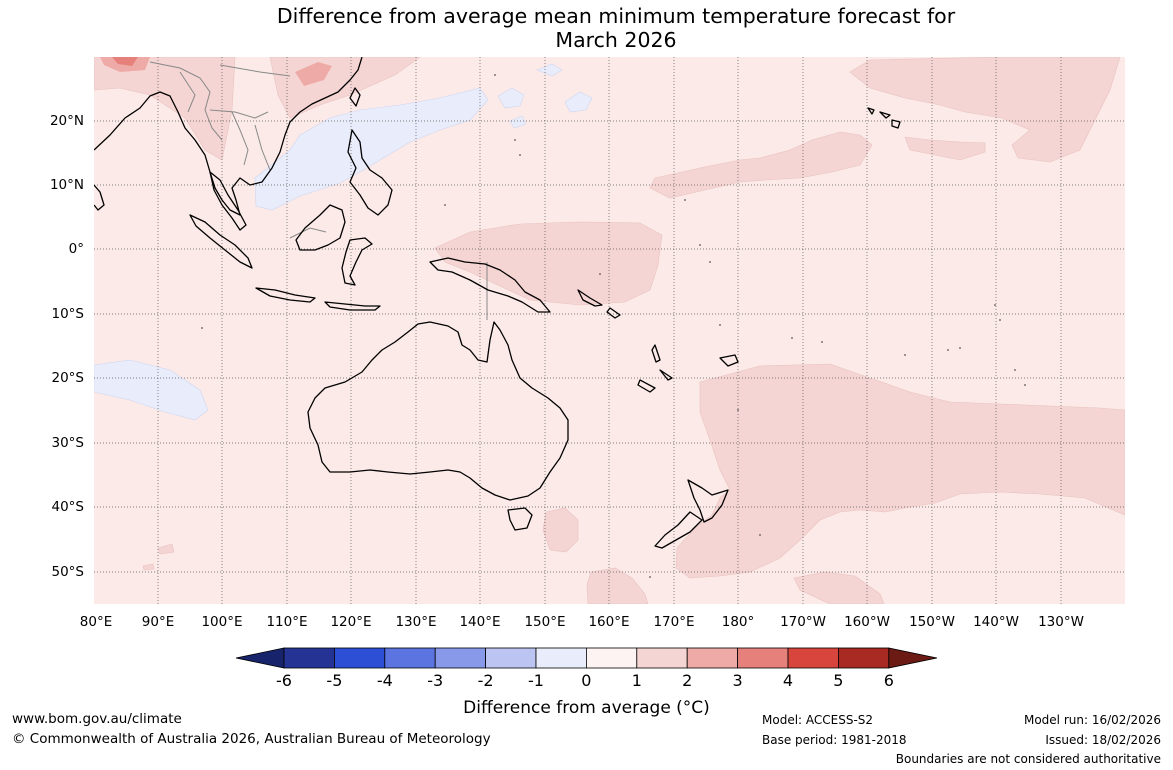  What do you see at coordinates (158, 622) in the screenshot?
I see `lon-label-90e: 90°E` at bounding box center [158, 622].